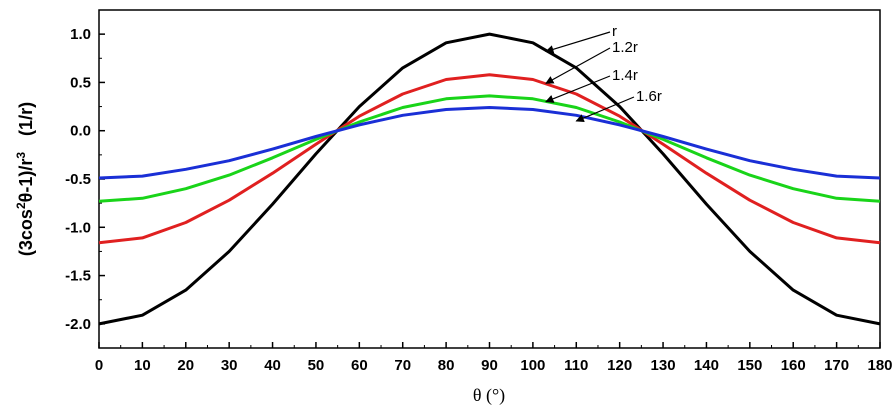 This screenshot has width=895, height=408. Describe the element at coordinates (663, 365) in the screenshot. I see `x-tick-label: 130` at that location.